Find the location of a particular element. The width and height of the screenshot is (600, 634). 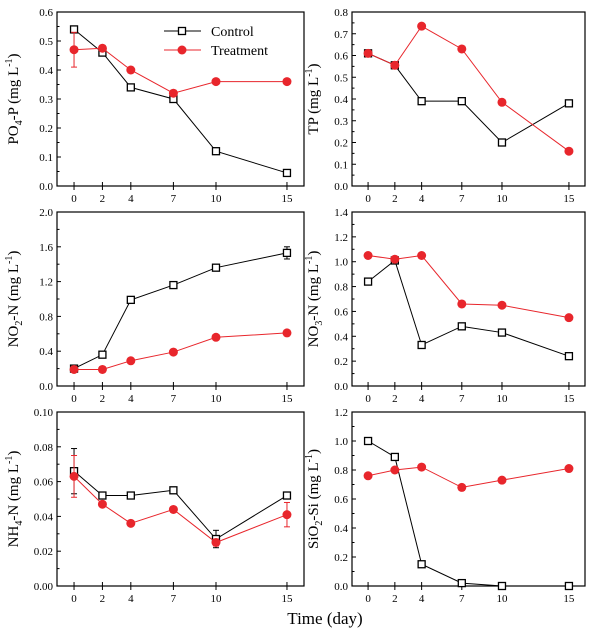

legend-control-marker is located at coordinates (182, 31).